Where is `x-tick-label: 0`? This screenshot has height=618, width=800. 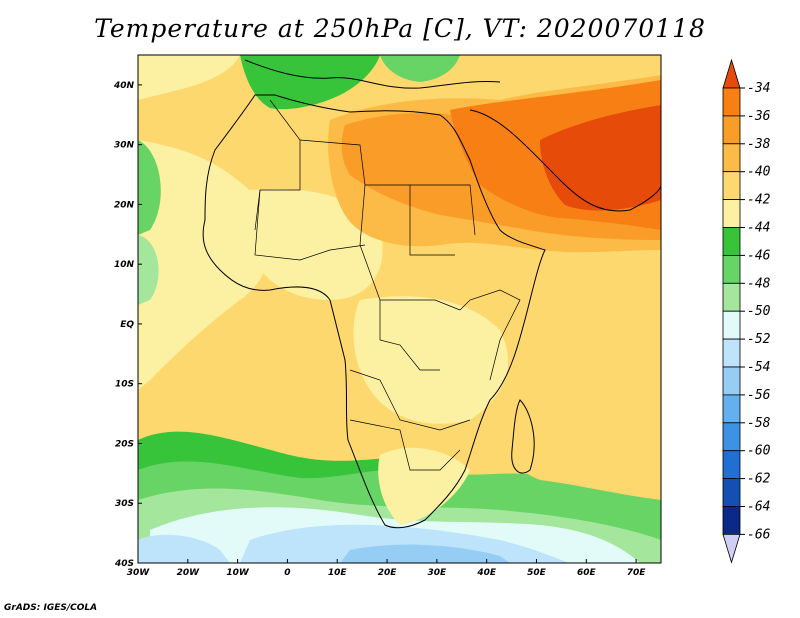 x-tick-label: 0 is located at coordinates (287, 573).